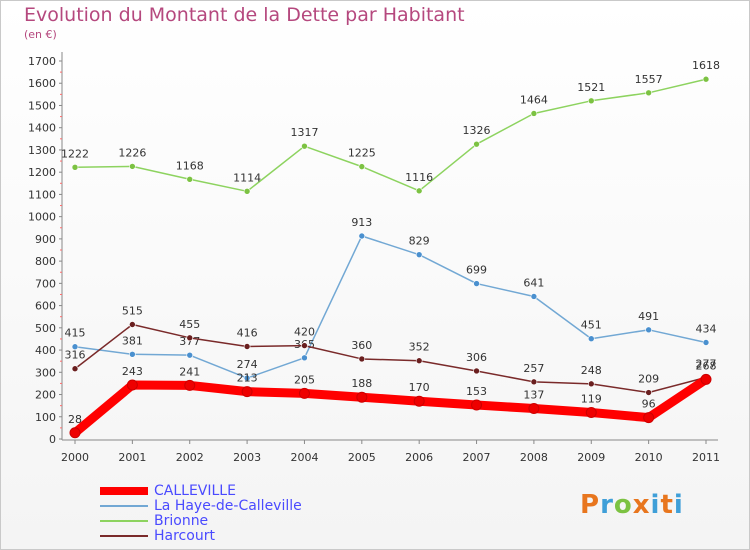  I want to click on x-tick-label: 2000, so click(75, 457).